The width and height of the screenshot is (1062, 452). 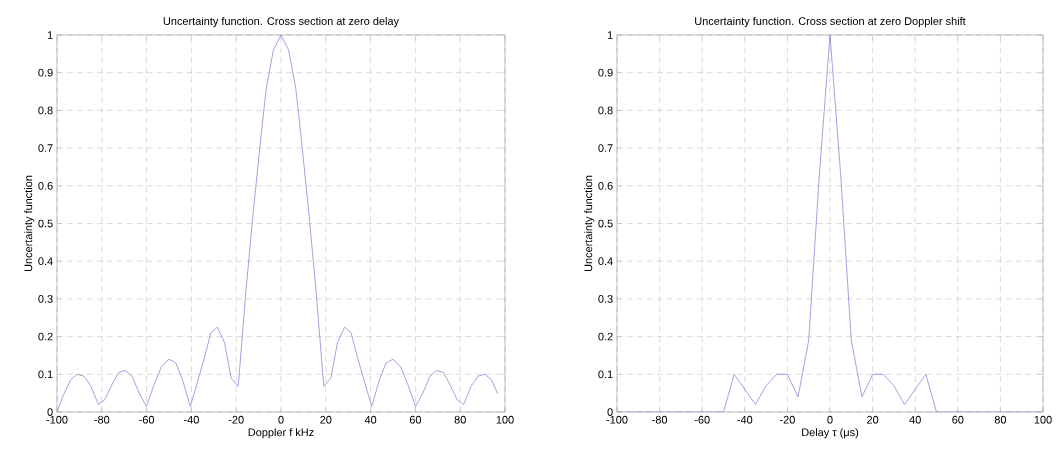 I want to click on chart-title: Uncertainty function. Cross section at zero delay, so click(x=281, y=22).